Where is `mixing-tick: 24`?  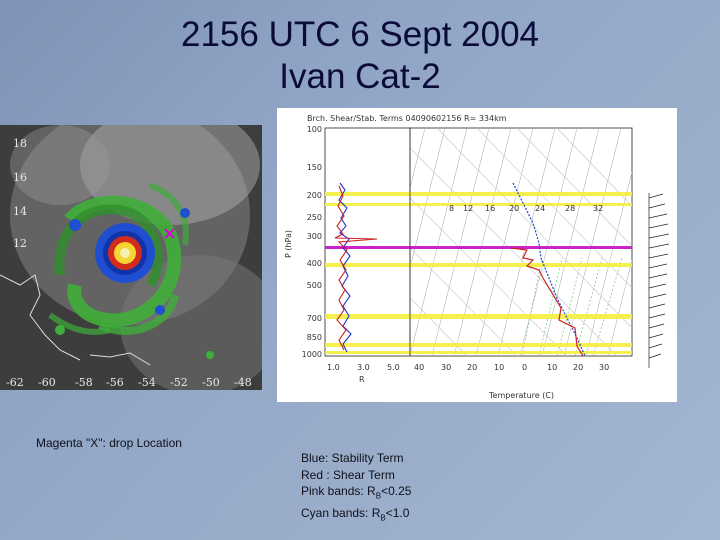
mixing-tick: 24 is located at coordinates (540, 208).